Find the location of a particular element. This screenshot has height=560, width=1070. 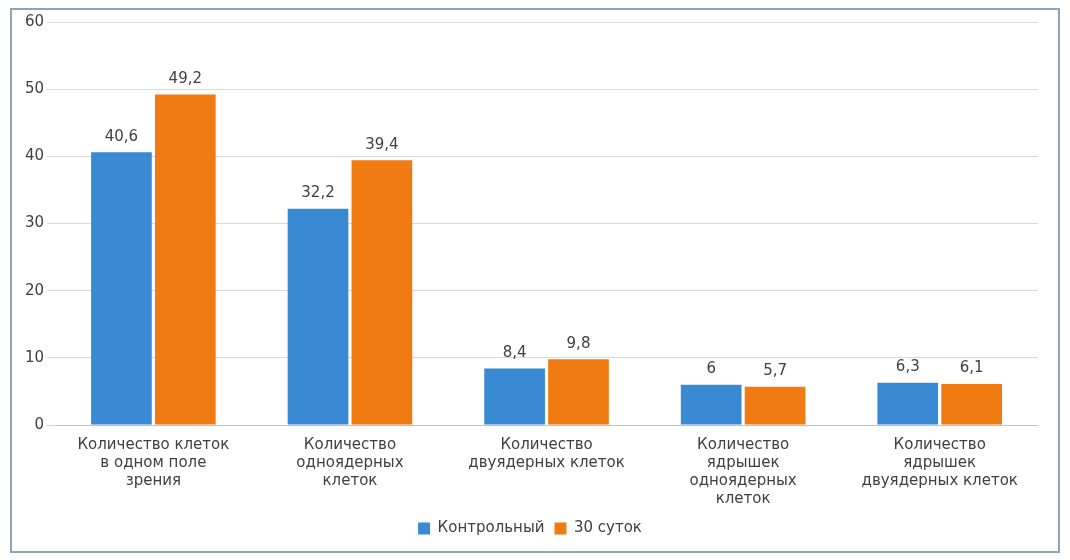

data-label: 6,3 is located at coordinates (907, 366).